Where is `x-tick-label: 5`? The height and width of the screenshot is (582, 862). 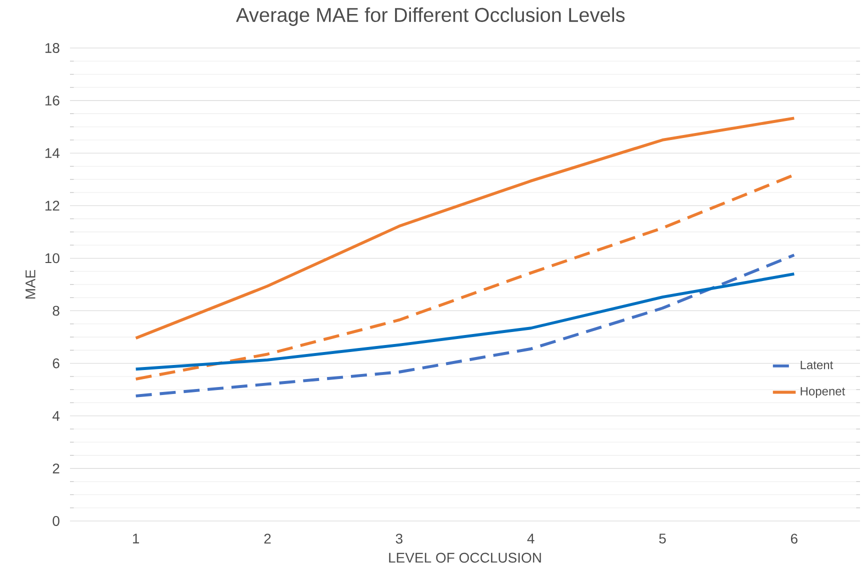 x-tick-label: 5 is located at coordinates (662, 539).